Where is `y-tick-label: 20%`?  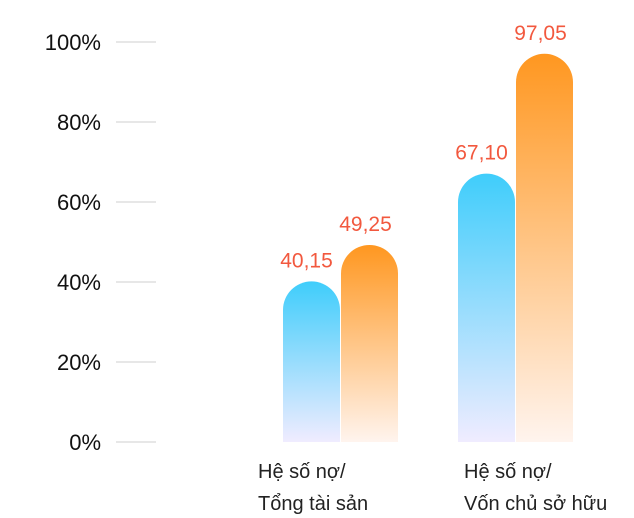 y-tick-label: 20% is located at coordinates (79, 362).